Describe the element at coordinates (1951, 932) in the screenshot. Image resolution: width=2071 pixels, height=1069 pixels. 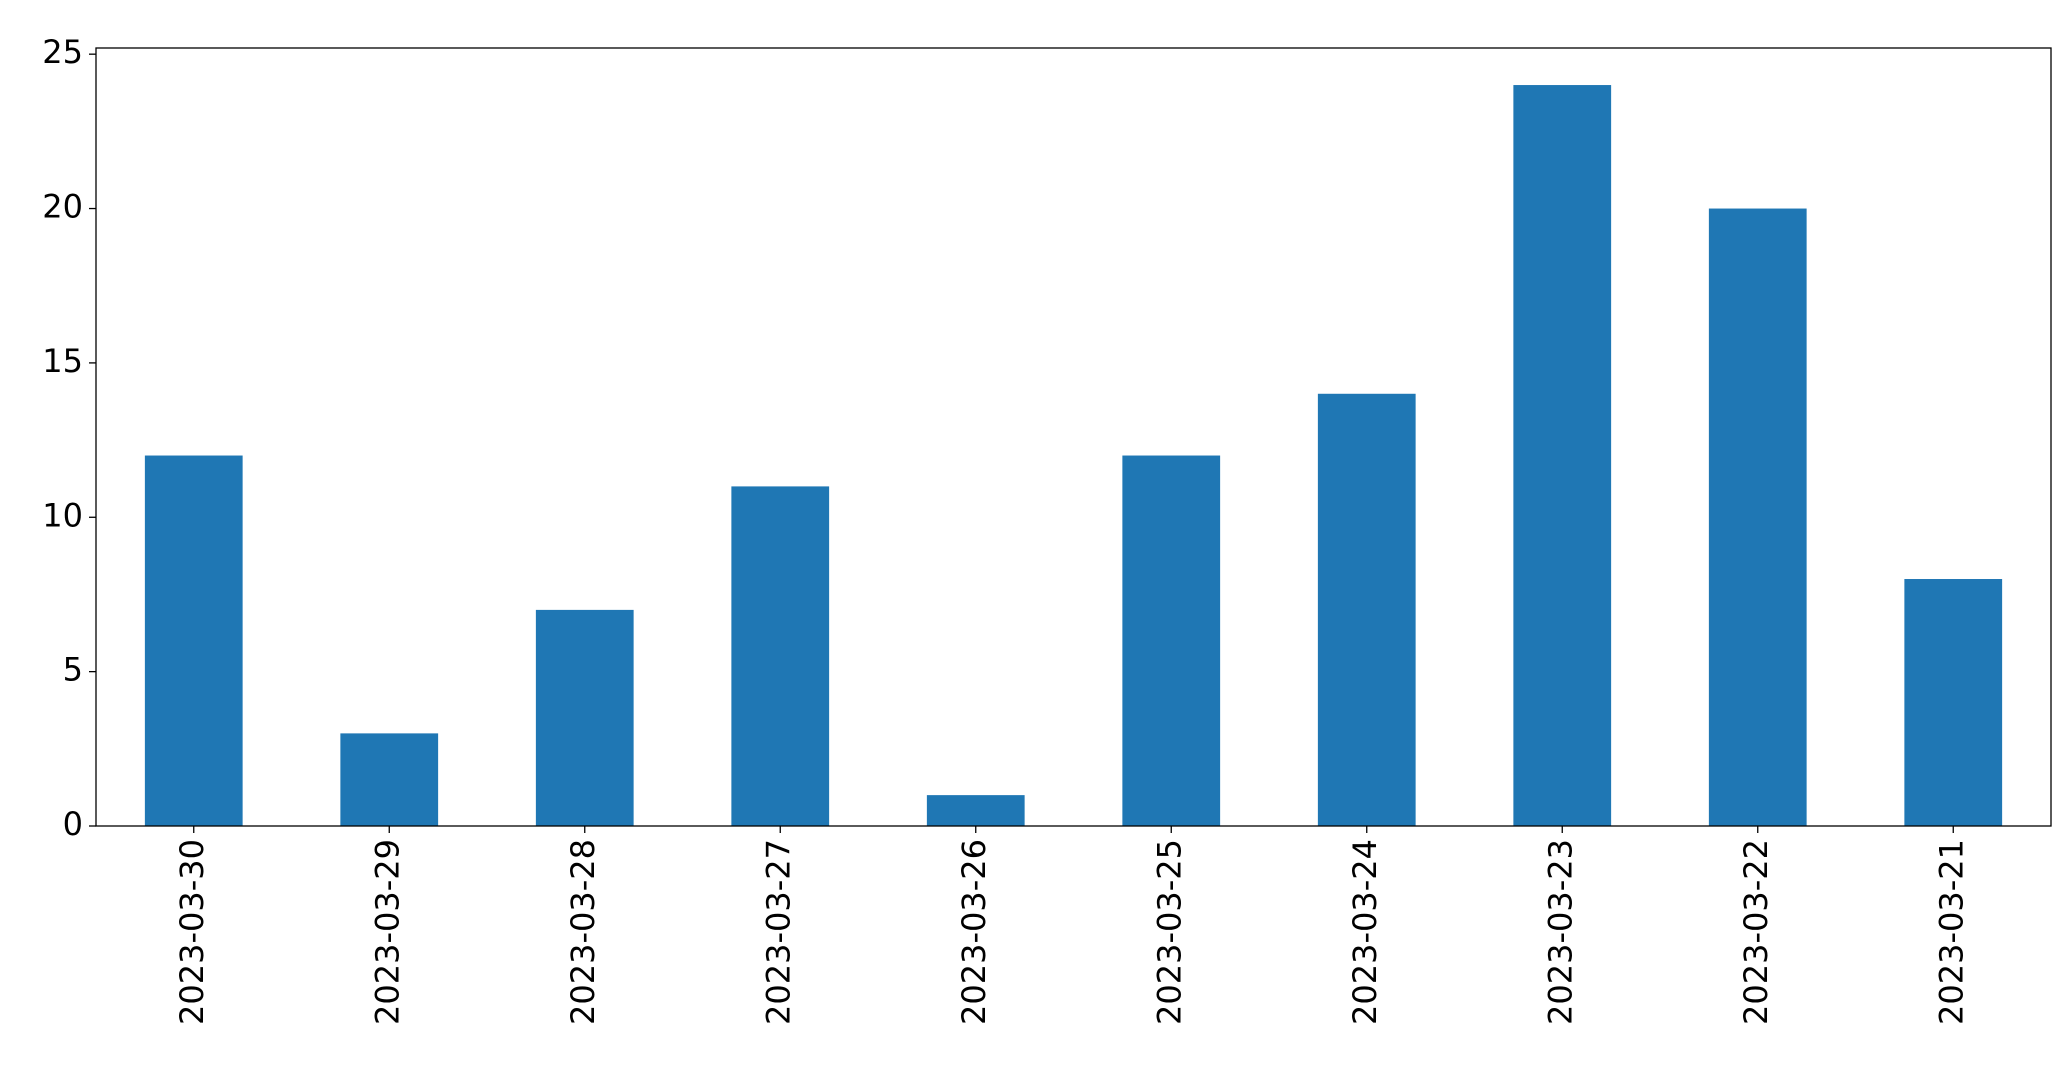
I see `x-tick-label: 2023-03-21` at that location.